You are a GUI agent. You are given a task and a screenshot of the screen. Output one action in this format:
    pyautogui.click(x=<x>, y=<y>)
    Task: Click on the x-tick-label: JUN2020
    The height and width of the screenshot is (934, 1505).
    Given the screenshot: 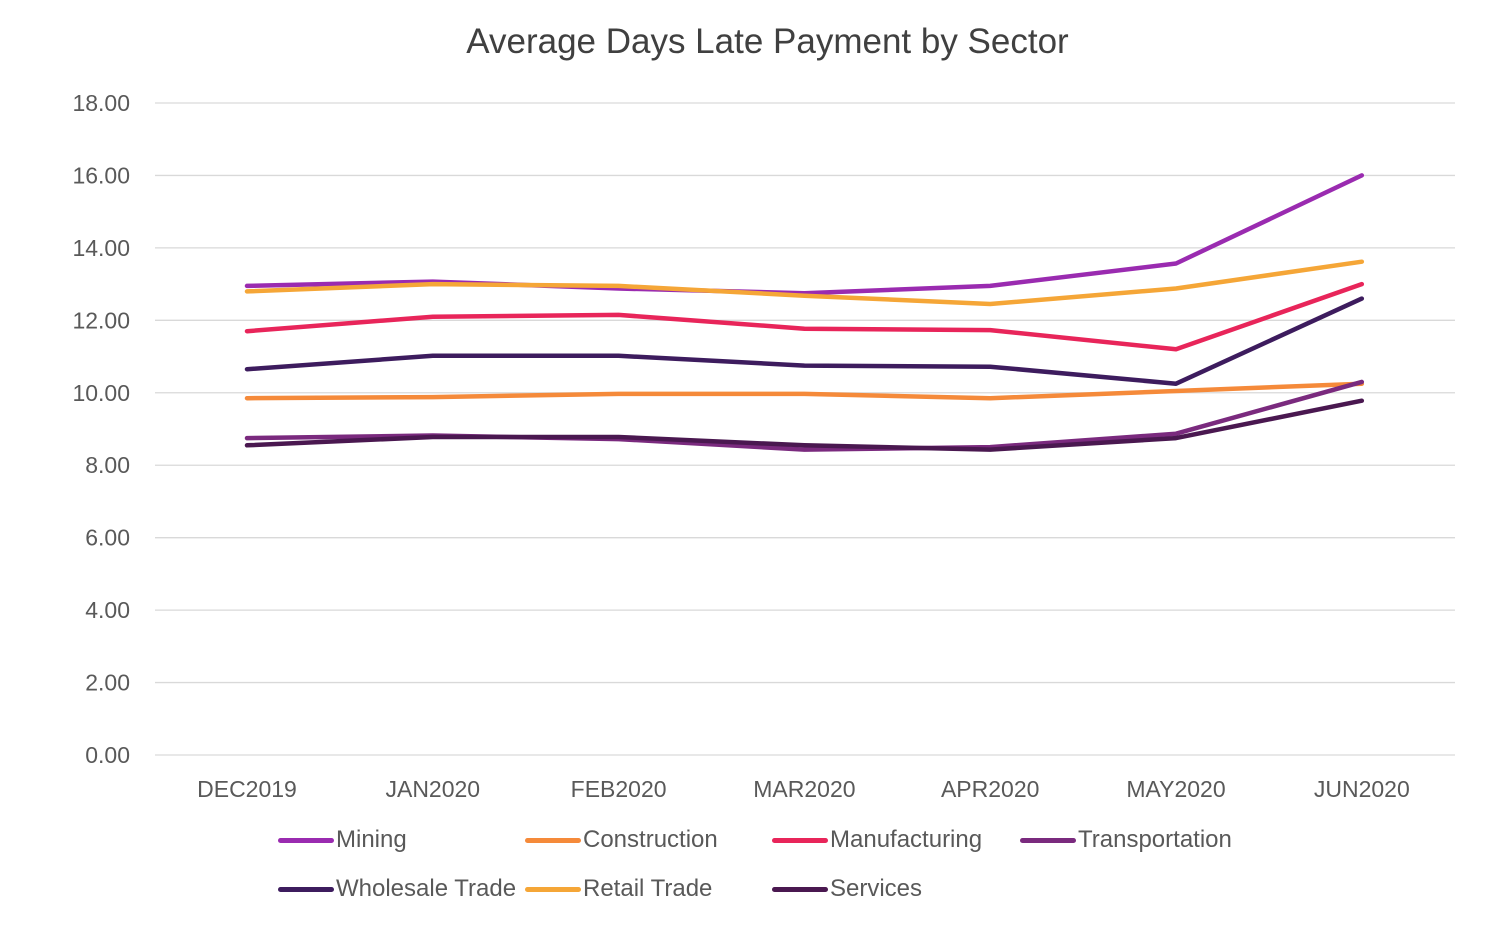 What is the action you would take?
    pyautogui.click(x=1362, y=789)
    